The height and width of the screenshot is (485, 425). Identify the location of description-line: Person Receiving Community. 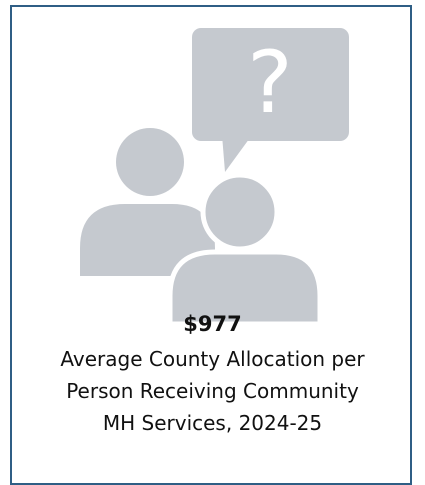
(212, 391).